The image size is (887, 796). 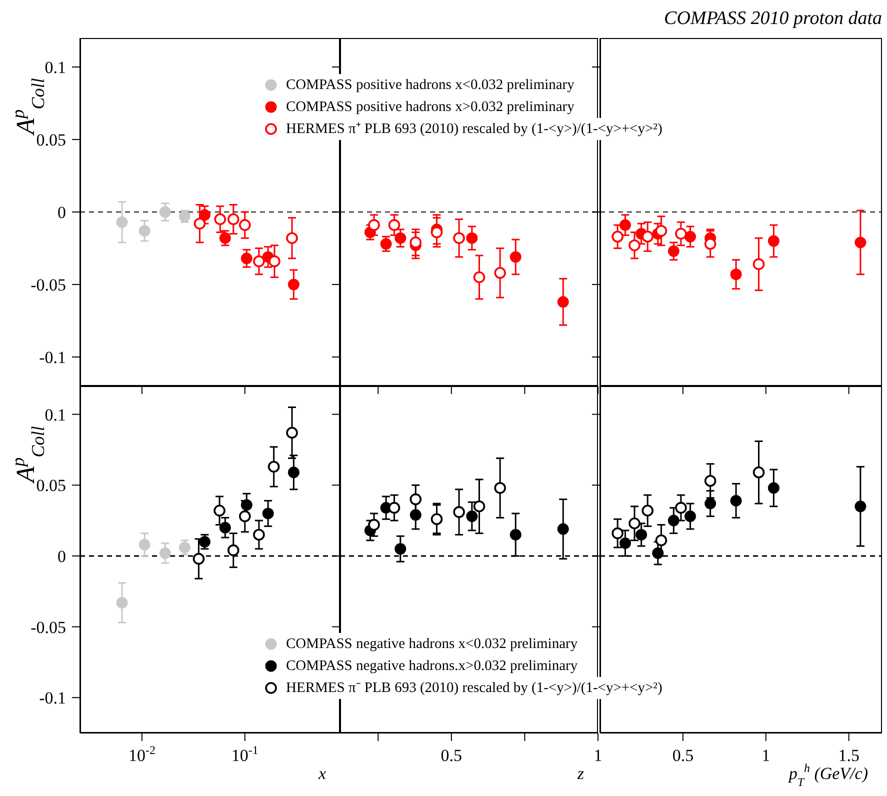 What do you see at coordinates (142, 754) in the screenshot?
I see `x-tick-label: 10$^{-2}$` at bounding box center [142, 754].